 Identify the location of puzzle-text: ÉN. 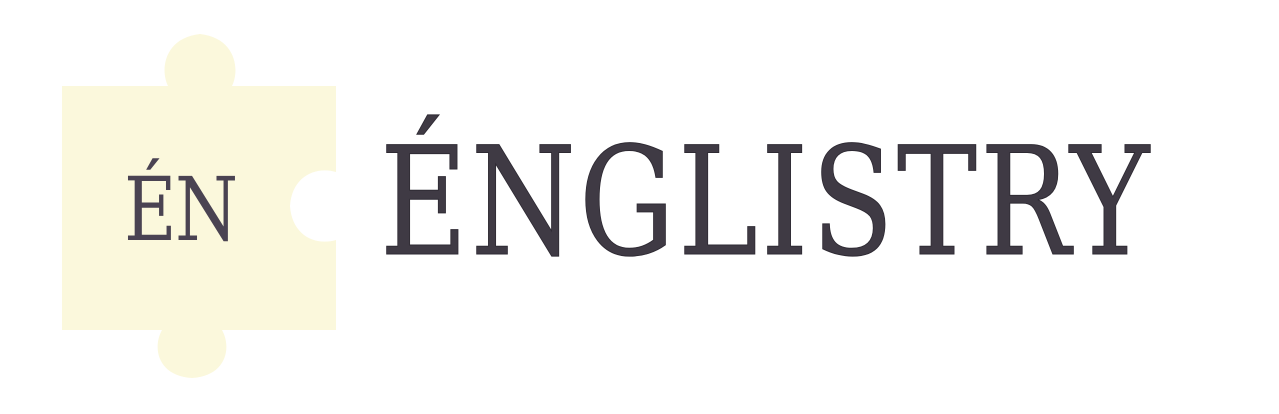
(181, 209).